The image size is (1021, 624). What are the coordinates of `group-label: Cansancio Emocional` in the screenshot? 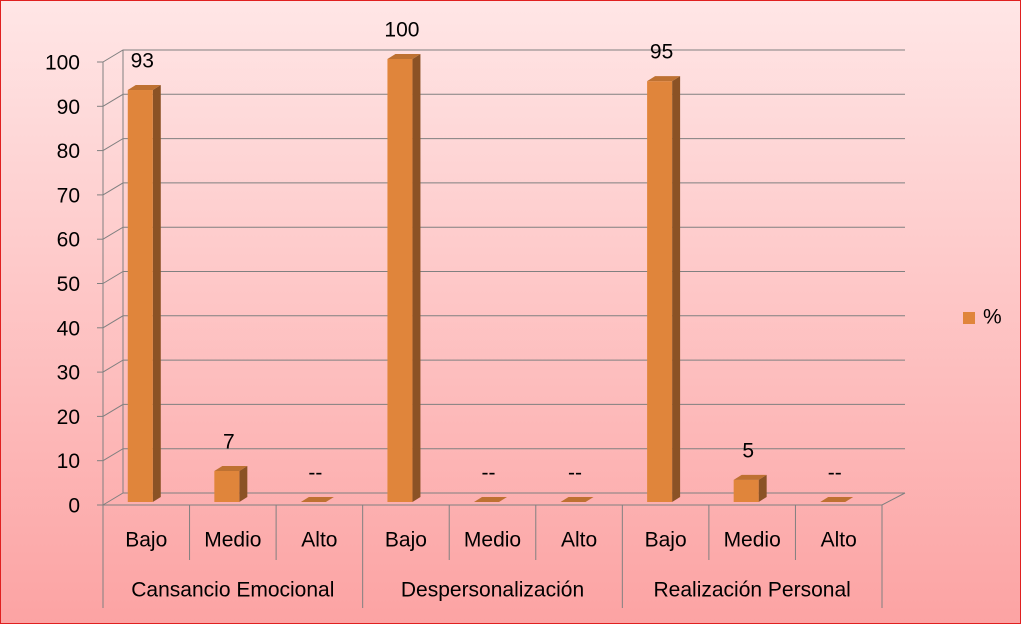 It's located at (232, 590).